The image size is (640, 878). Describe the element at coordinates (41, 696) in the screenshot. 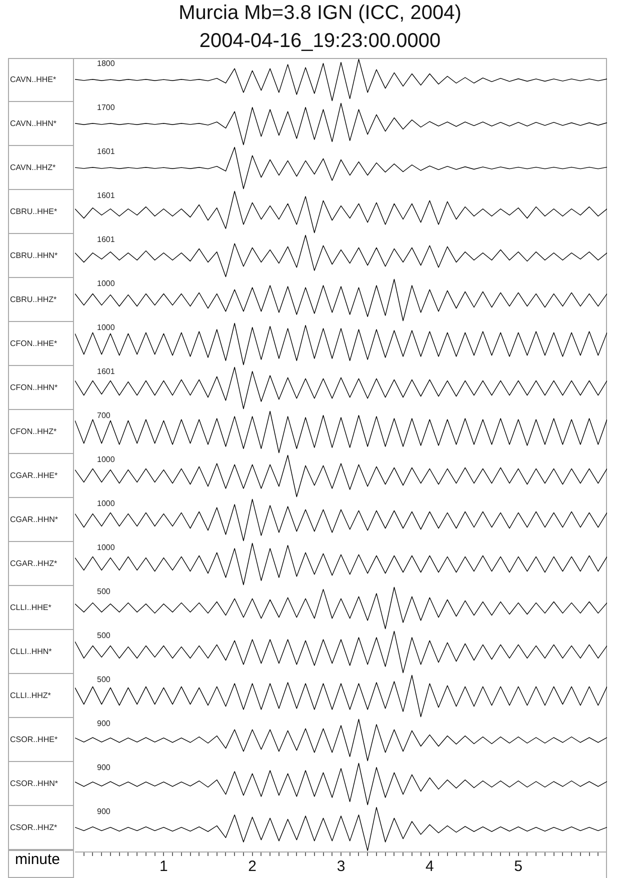

I see `y-axis-title: CLLI..HHZ*` at that location.